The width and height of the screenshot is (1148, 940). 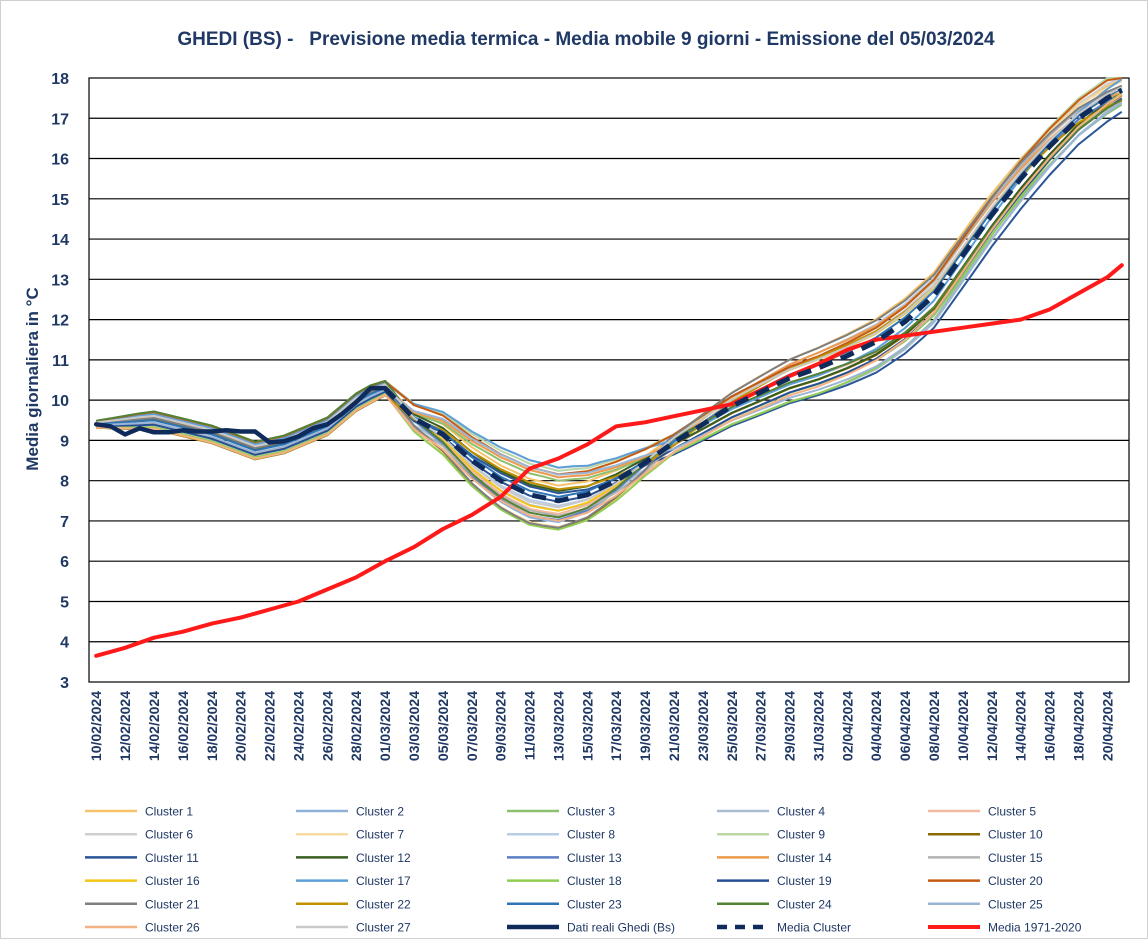 What do you see at coordinates (558, 726) in the screenshot?
I see `x-tick-label: 13/03/2024` at bounding box center [558, 726].